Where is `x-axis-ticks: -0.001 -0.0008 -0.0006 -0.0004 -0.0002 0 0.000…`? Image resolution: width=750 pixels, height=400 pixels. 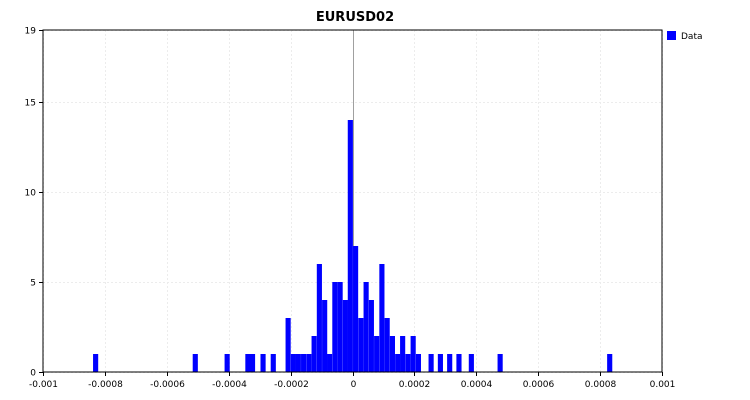 x-axis-ticks: -0.001 -0.0008 -0.0006 -0.0004 -0.0002 0 0.000… is located at coordinates (352, 381).